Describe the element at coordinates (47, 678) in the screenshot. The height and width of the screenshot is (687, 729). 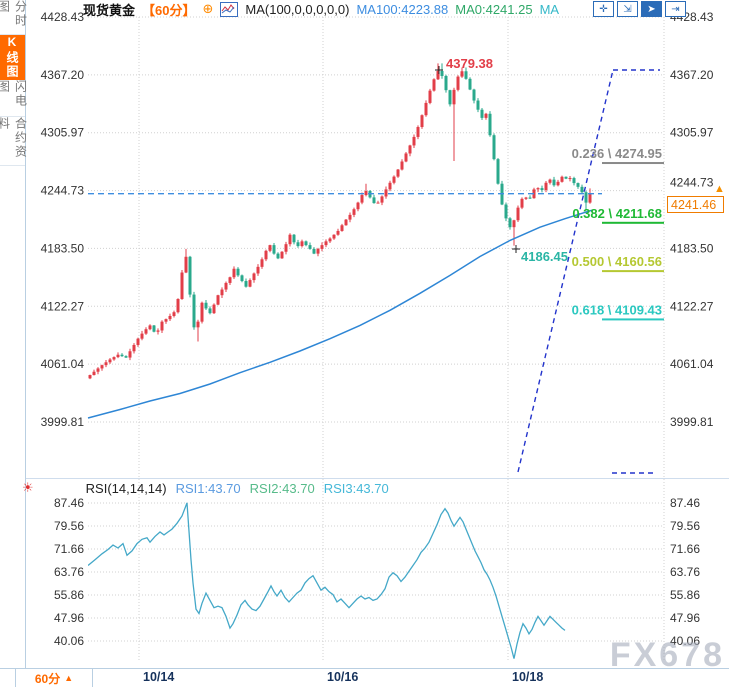
I see `timeframe-selector-label: 60分` at that location.